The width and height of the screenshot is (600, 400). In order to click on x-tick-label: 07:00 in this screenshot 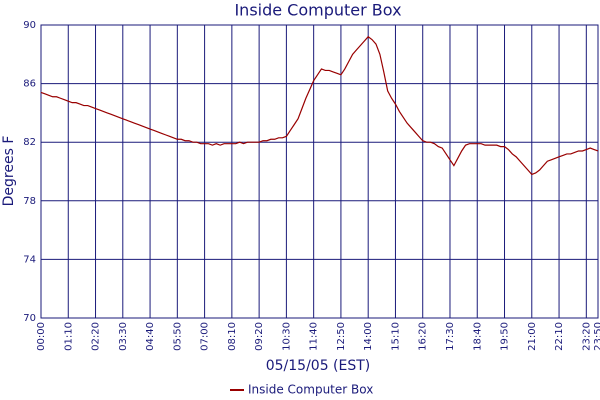, I will do `click(205, 336)`.